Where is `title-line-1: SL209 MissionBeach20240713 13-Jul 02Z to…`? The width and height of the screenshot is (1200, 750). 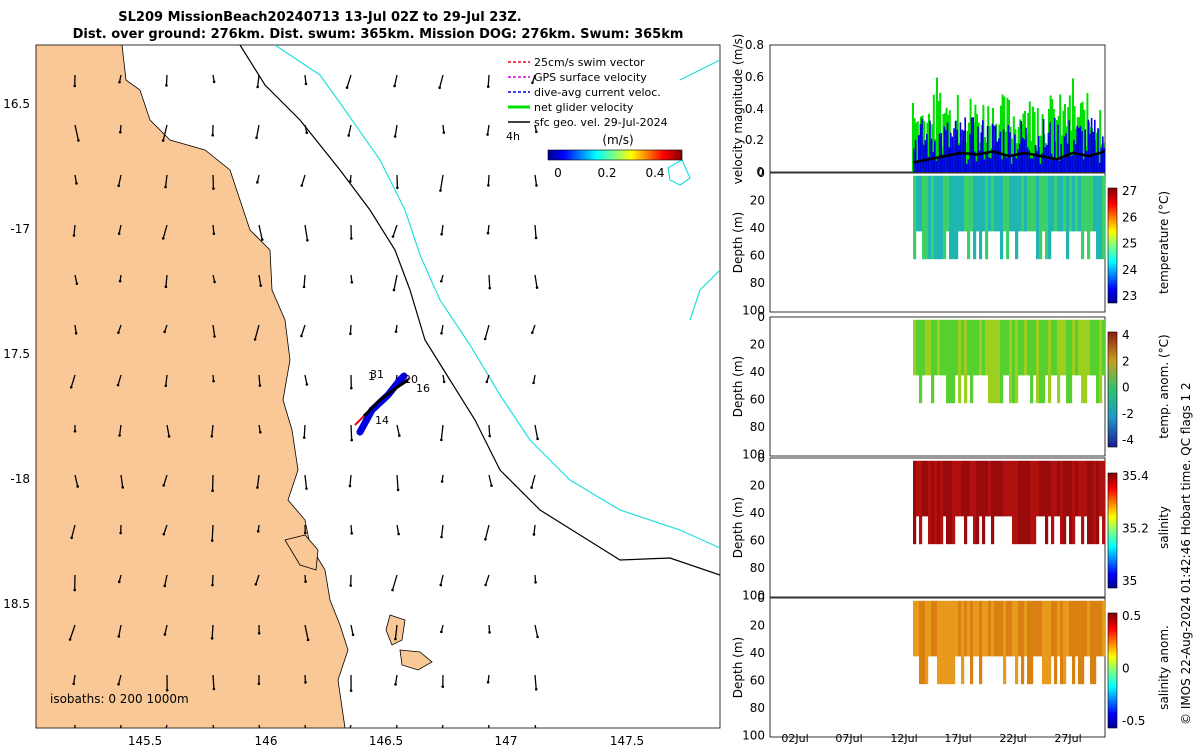 title-line-1: SL209 MissionBeach20240713 13-Jul 02Z to… is located at coordinates (319, 17).